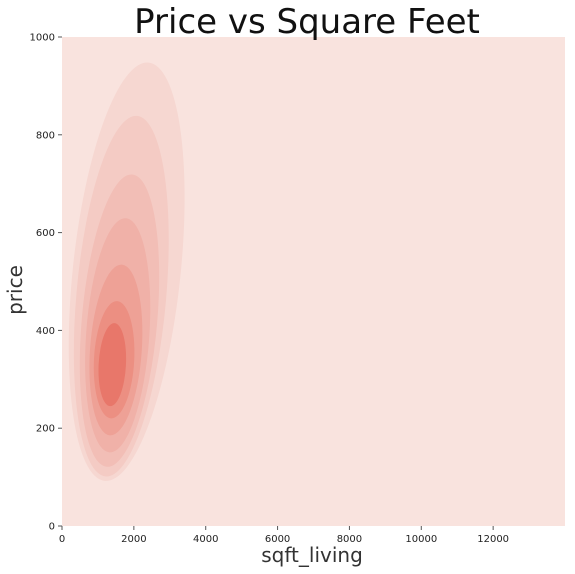  I want to click on x-tick-label: 2000, so click(133, 539).